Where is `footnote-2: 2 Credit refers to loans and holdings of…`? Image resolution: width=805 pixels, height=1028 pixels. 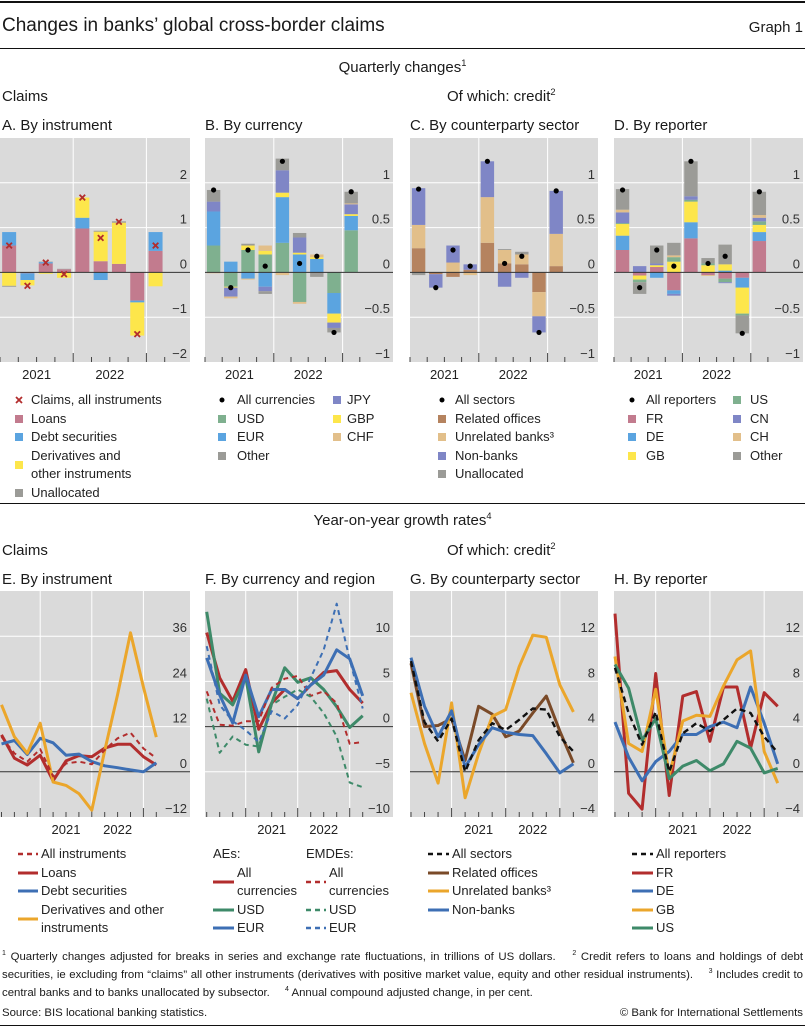
footnote-2: 2 Credit refers to loans and holdings of… is located at coordinates (402, 965).